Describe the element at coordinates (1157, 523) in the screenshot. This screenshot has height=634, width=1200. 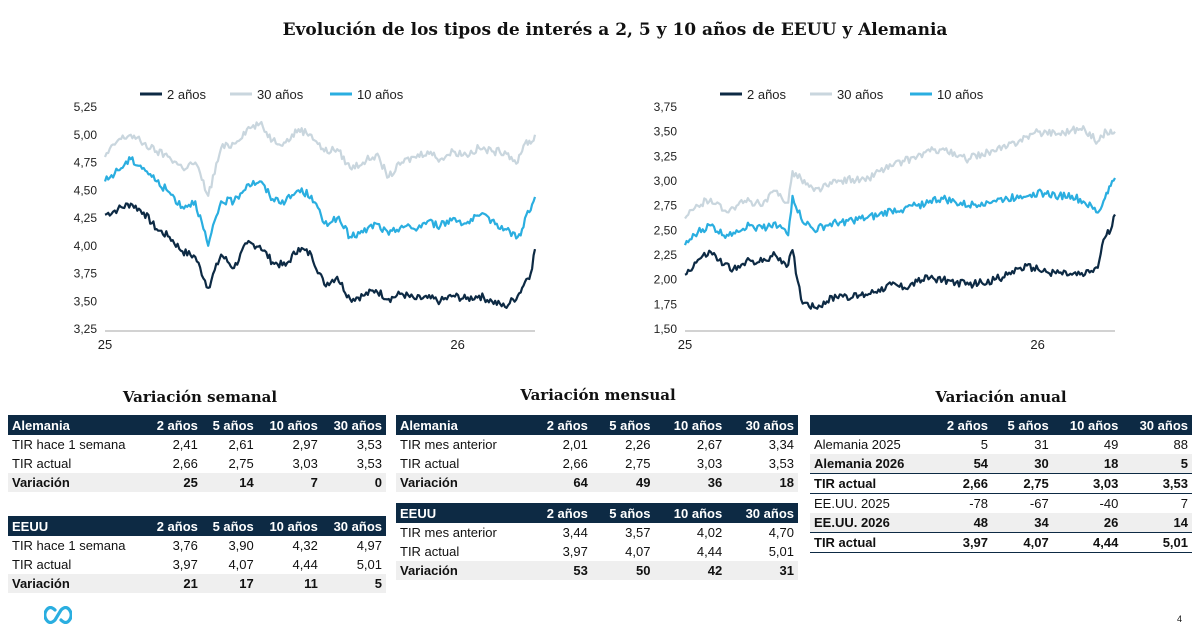
I see `table-cell: 14` at that location.